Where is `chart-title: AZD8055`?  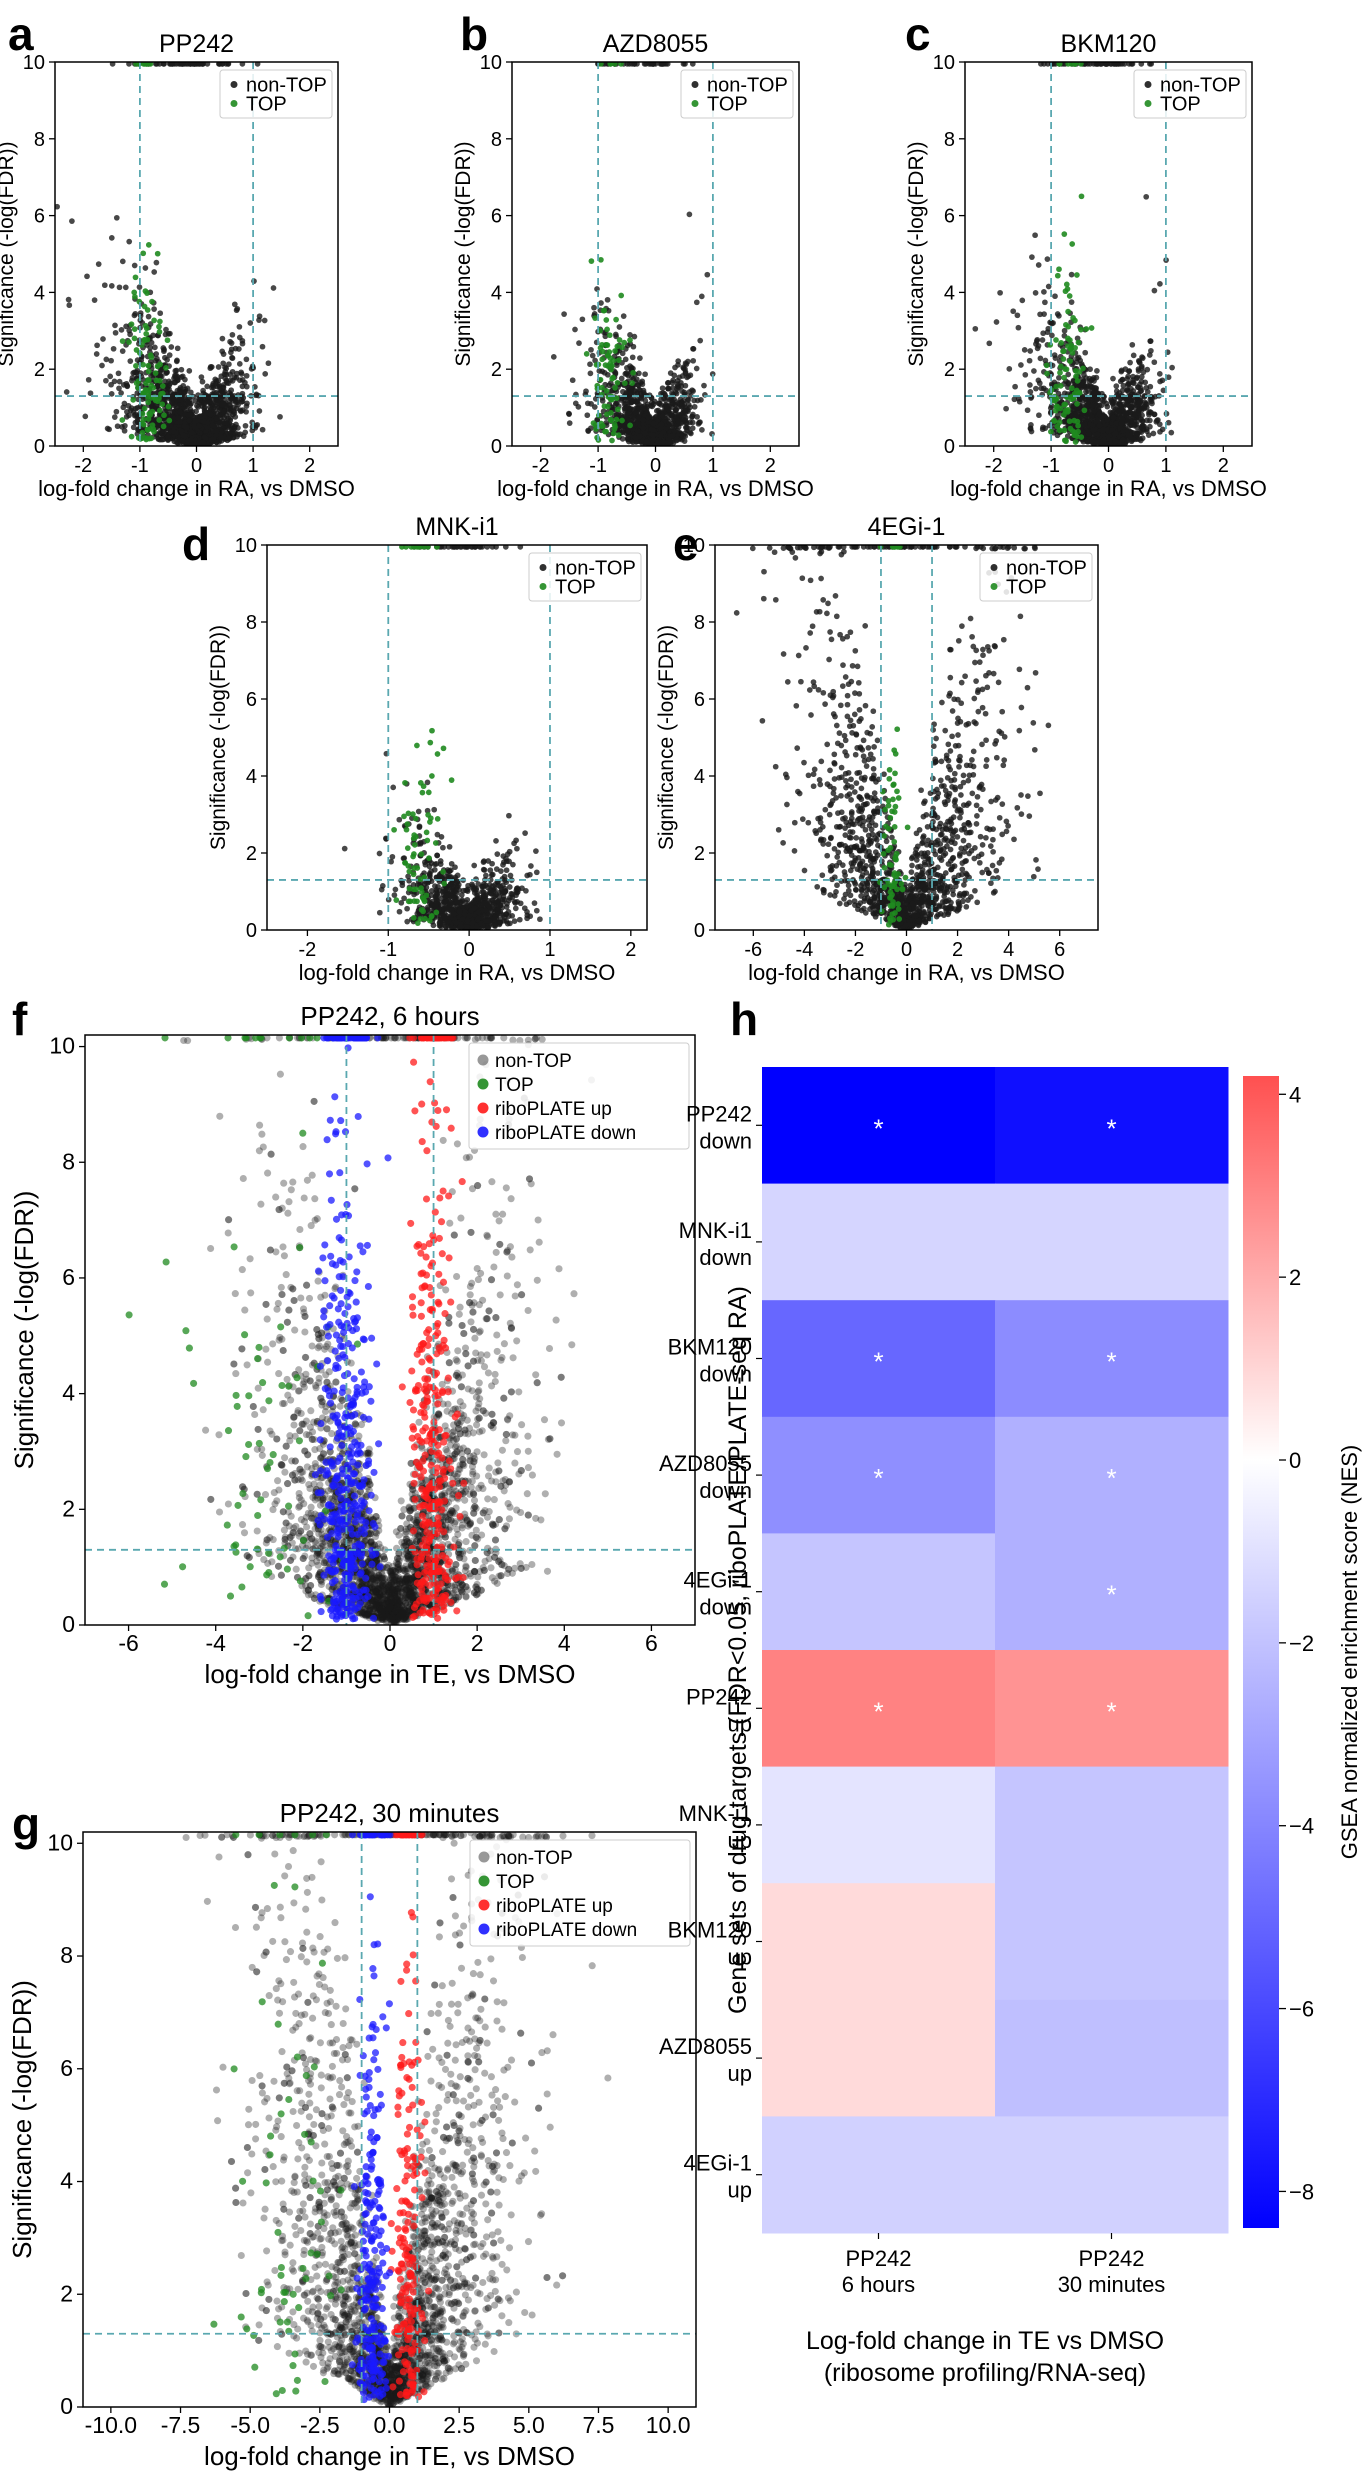 chart-title: AZD8055 is located at coordinates (656, 44).